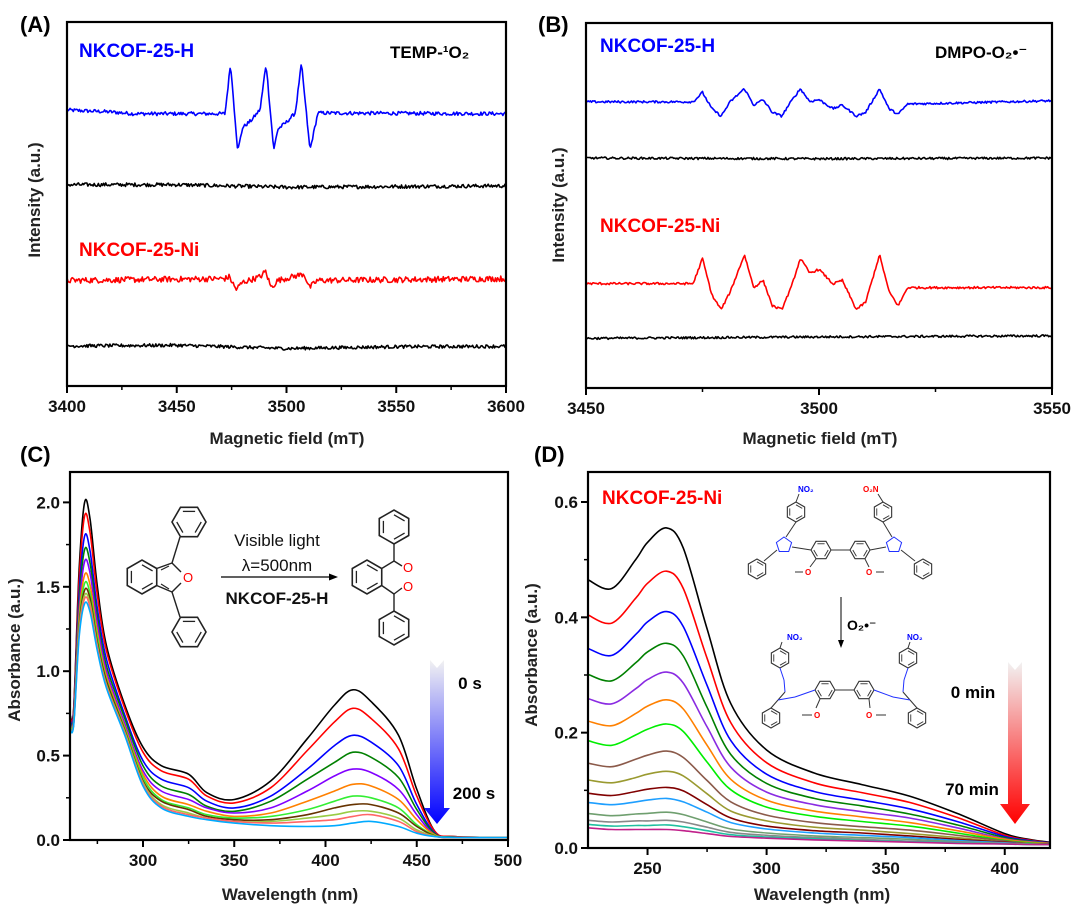  I want to click on x-tick-label: 250, so click(647, 868).